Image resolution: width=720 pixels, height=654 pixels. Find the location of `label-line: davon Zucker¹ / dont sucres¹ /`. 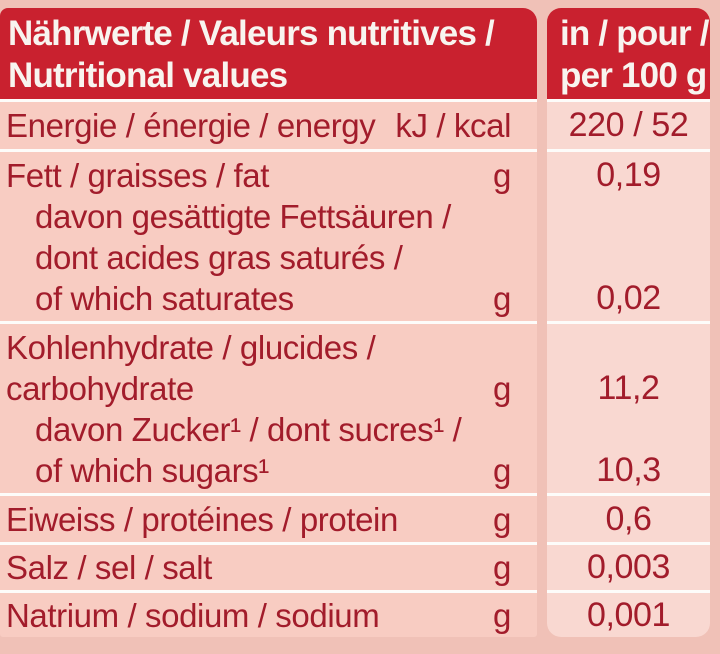

label-line: davon Zucker¹ / dont sucres¹ / is located at coordinates (258, 429).